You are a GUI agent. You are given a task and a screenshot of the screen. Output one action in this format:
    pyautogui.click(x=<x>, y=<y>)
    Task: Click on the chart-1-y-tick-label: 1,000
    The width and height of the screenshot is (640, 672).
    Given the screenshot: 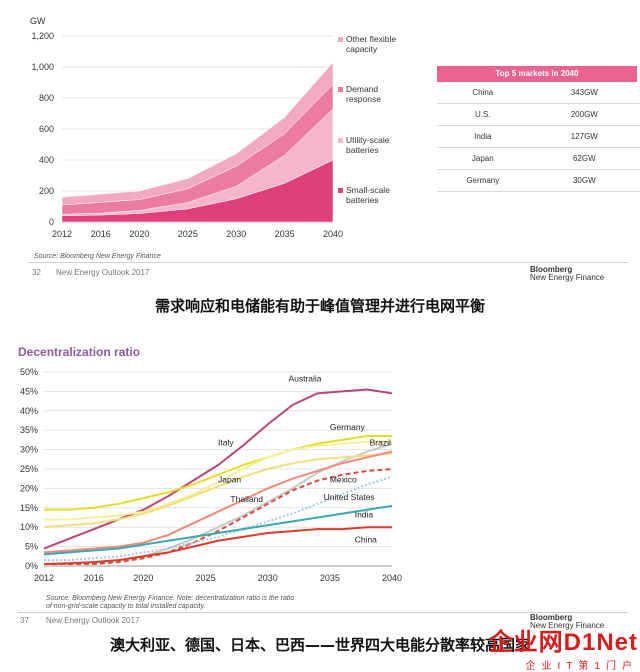 What is the action you would take?
    pyautogui.click(x=42, y=67)
    